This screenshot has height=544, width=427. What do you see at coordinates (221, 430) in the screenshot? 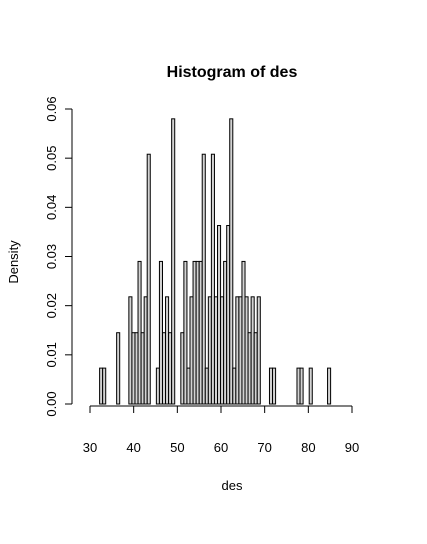
I see `x-axis: 30 40 50 60 70 80 90` at bounding box center [221, 430].